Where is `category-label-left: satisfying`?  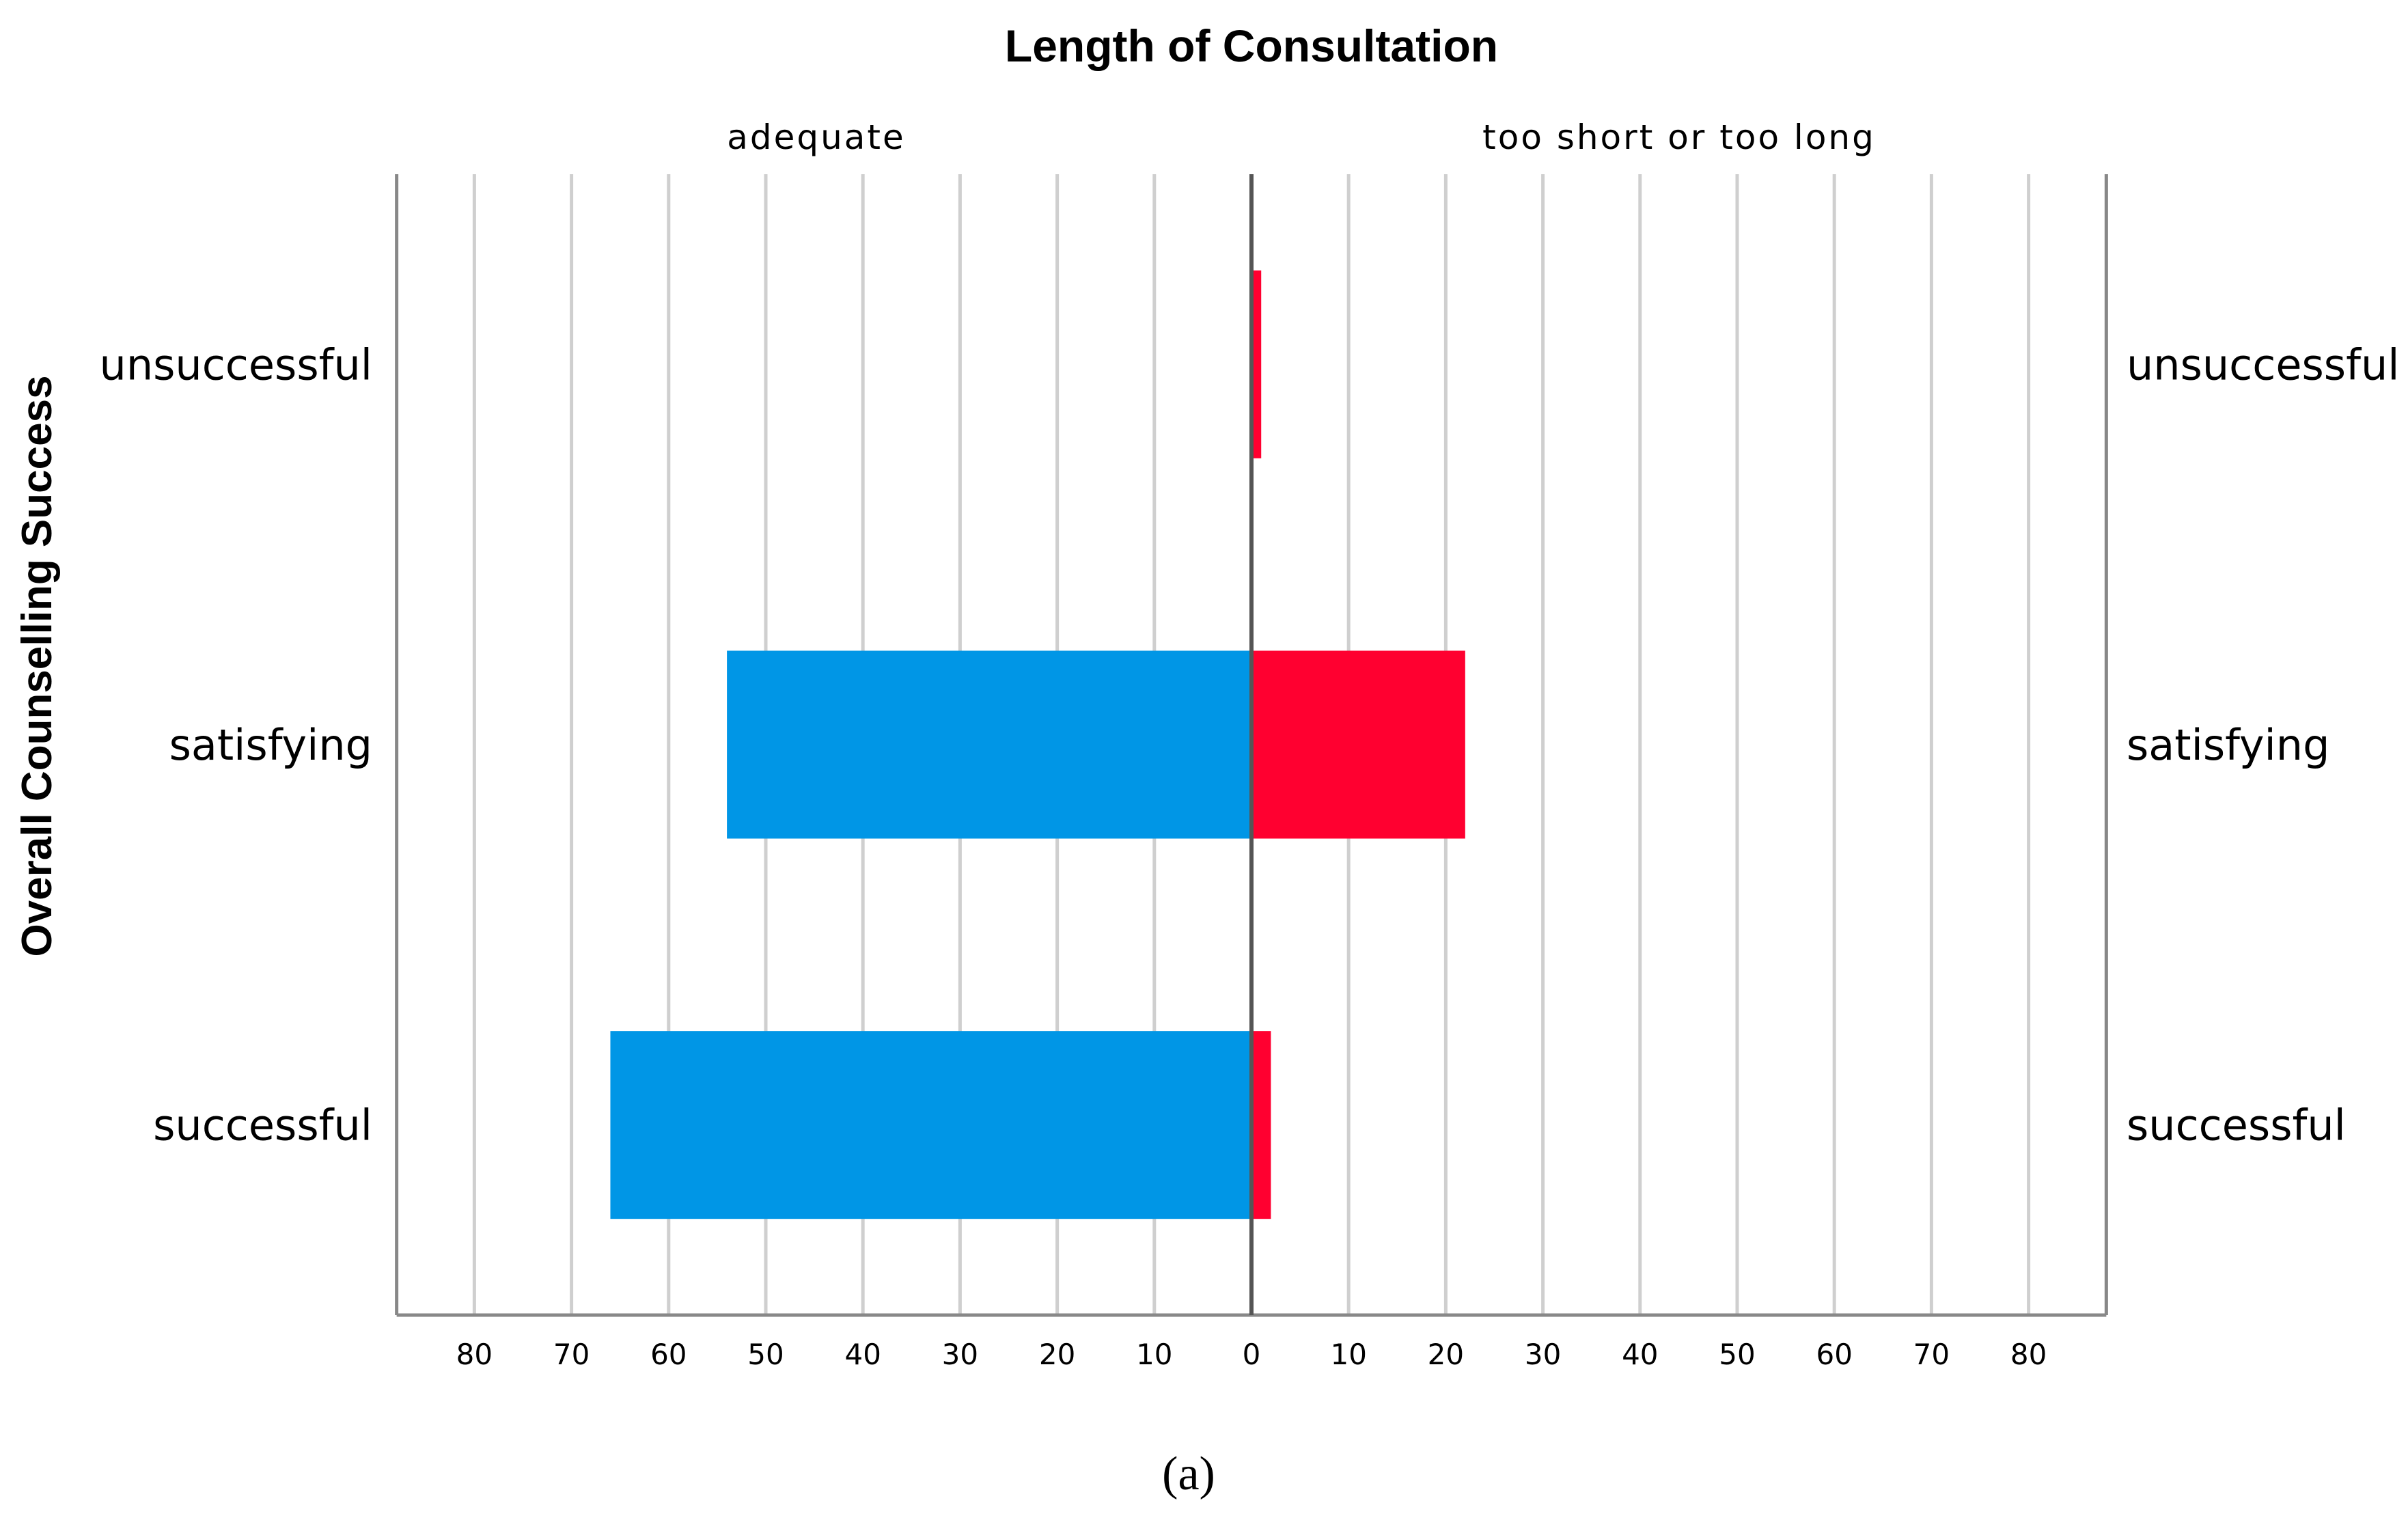 category-label-left: satisfying is located at coordinates (270, 745).